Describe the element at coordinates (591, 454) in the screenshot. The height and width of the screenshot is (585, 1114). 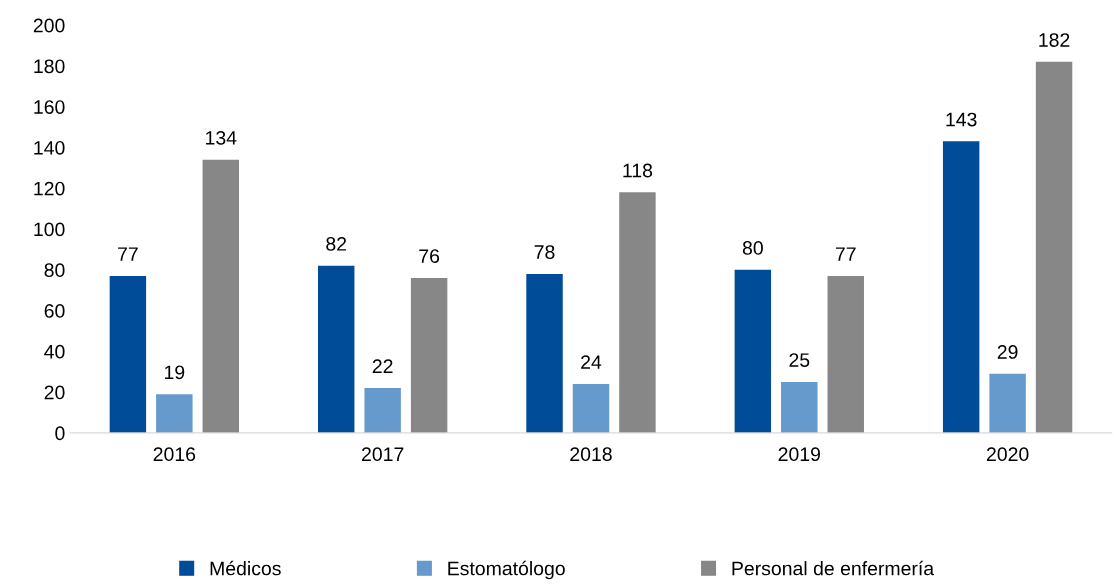
I see `x-tick-label: 2018` at that location.